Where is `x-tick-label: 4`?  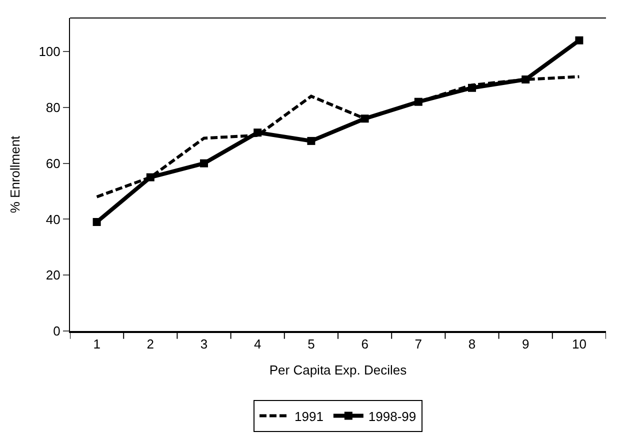
x-tick-label: 4 is located at coordinates (258, 344).